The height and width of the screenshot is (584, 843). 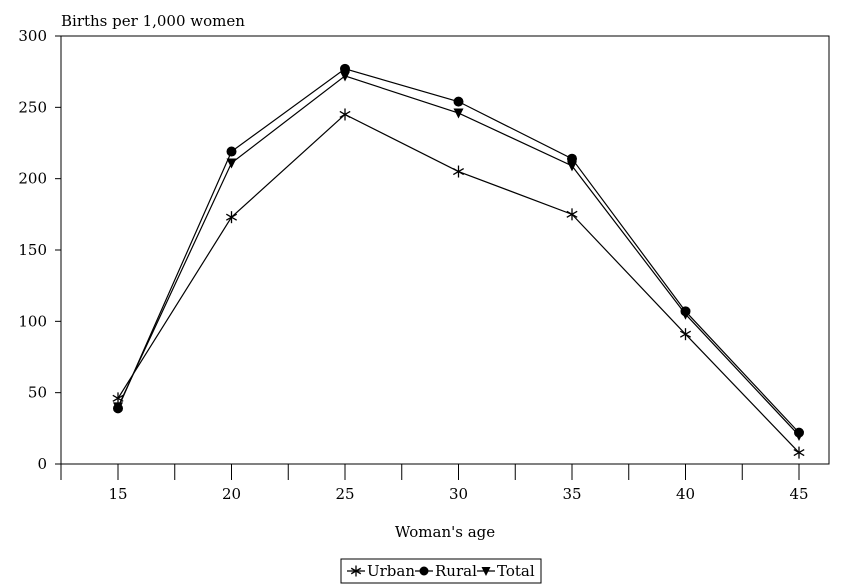 What do you see at coordinates (32, 250) in the screenshot?
I see `y-tick-label: 150` at bounding box center [32, 250].